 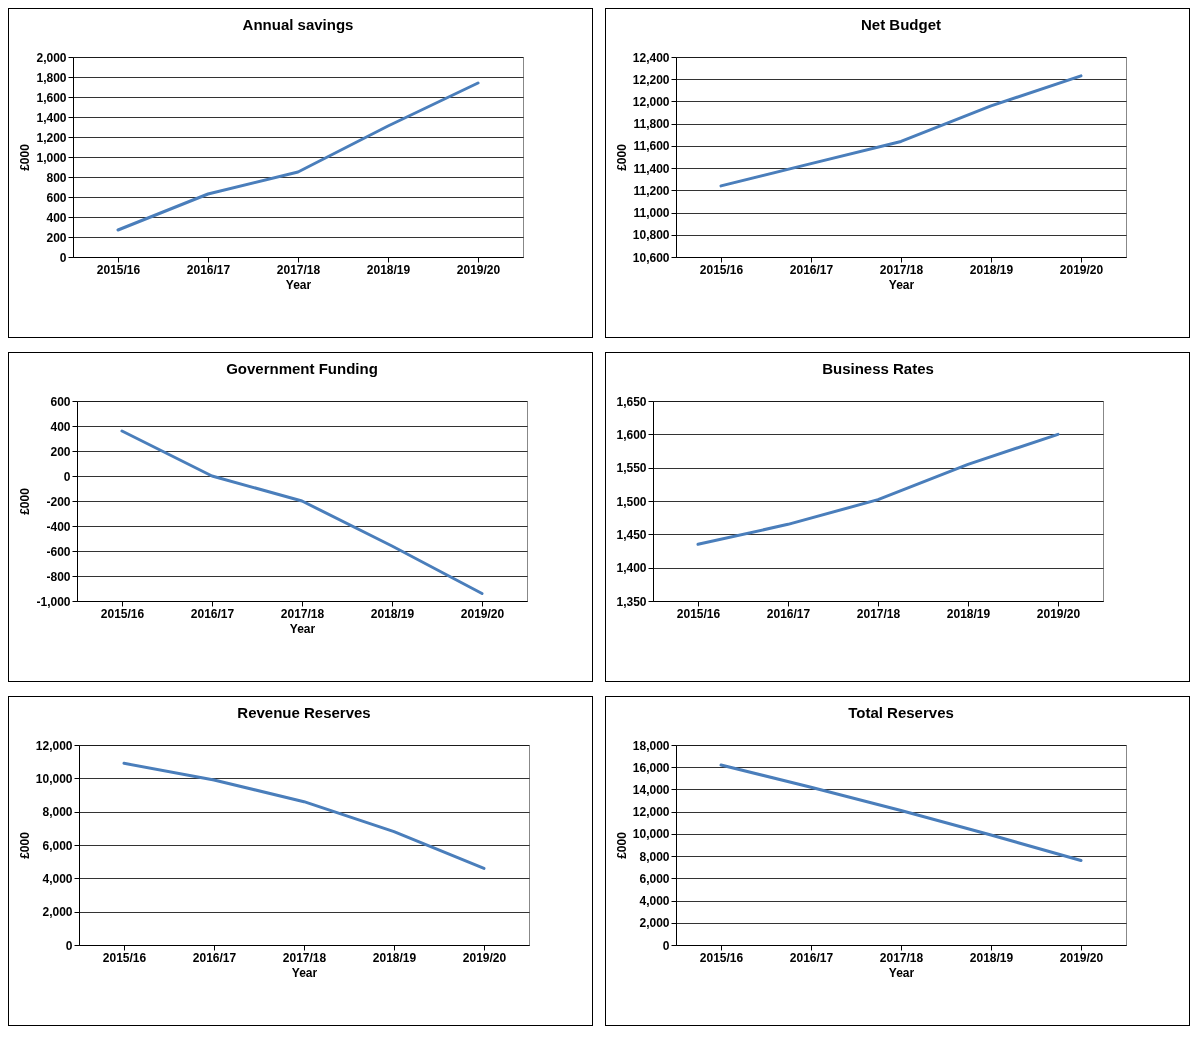 I want to click on y-tick-label: 11,800, so click(x=651, y=124).